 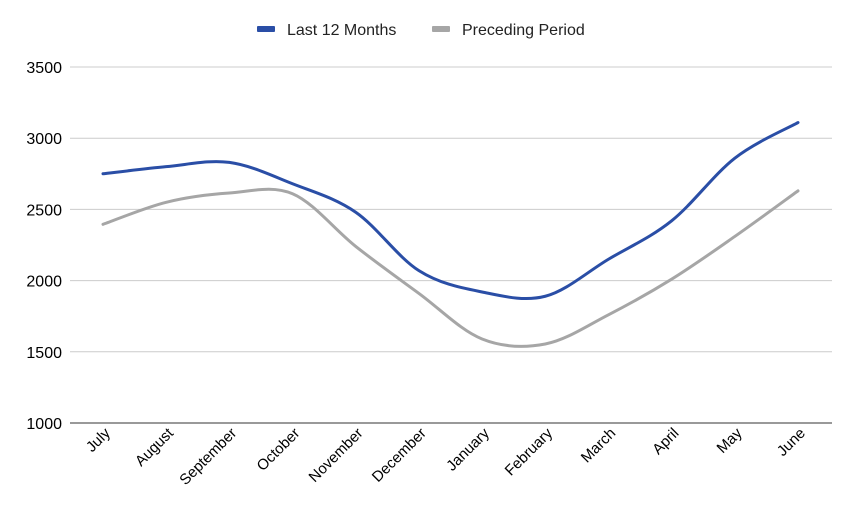 What do you see at coordinates (44, 282) in the screenshot?
I see `y-tick-label: 2000` at bounding box center [44, 282].